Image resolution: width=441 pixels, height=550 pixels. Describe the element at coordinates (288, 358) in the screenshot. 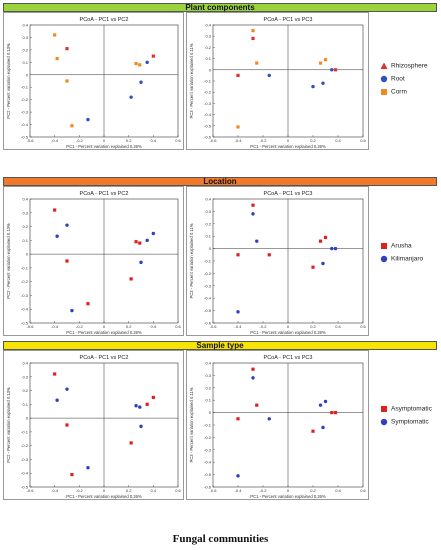

I see `chart-title: PCoA - PC1 vs PC3` at that location.